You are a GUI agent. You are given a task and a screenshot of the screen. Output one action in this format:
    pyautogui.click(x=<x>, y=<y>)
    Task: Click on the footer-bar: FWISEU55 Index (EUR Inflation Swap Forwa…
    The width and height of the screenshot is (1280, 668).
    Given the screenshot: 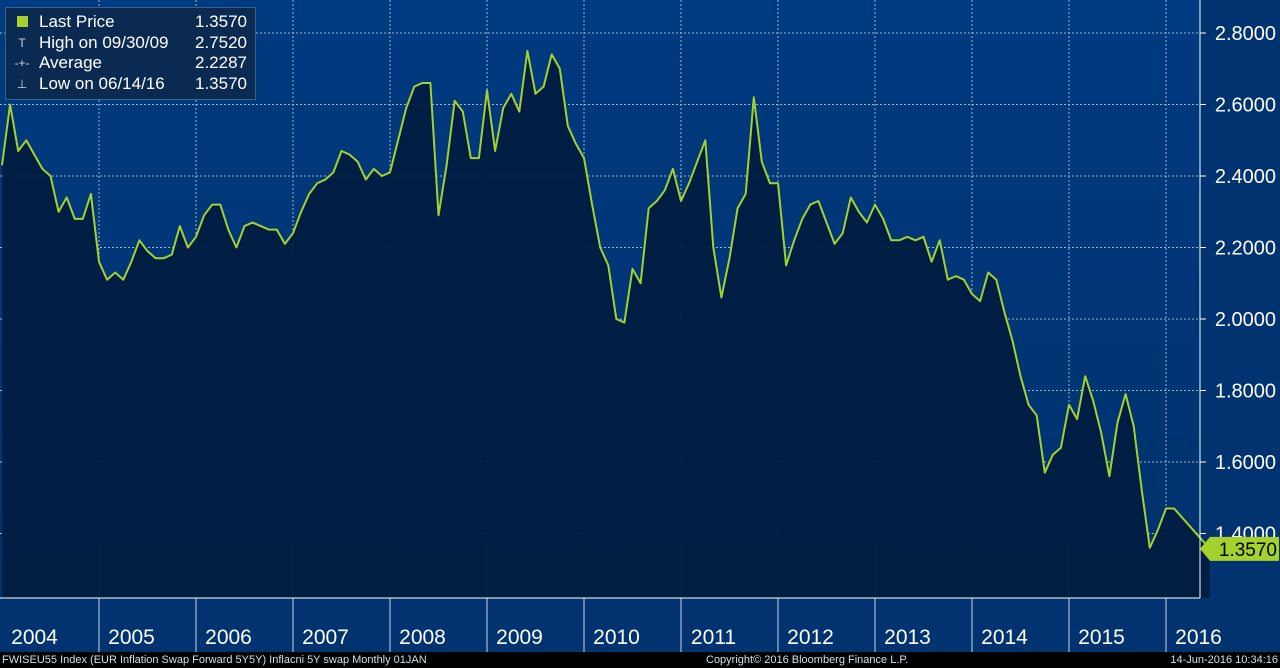 What is the action you would take?
    pyautogui.click(x=640, y=660)
    